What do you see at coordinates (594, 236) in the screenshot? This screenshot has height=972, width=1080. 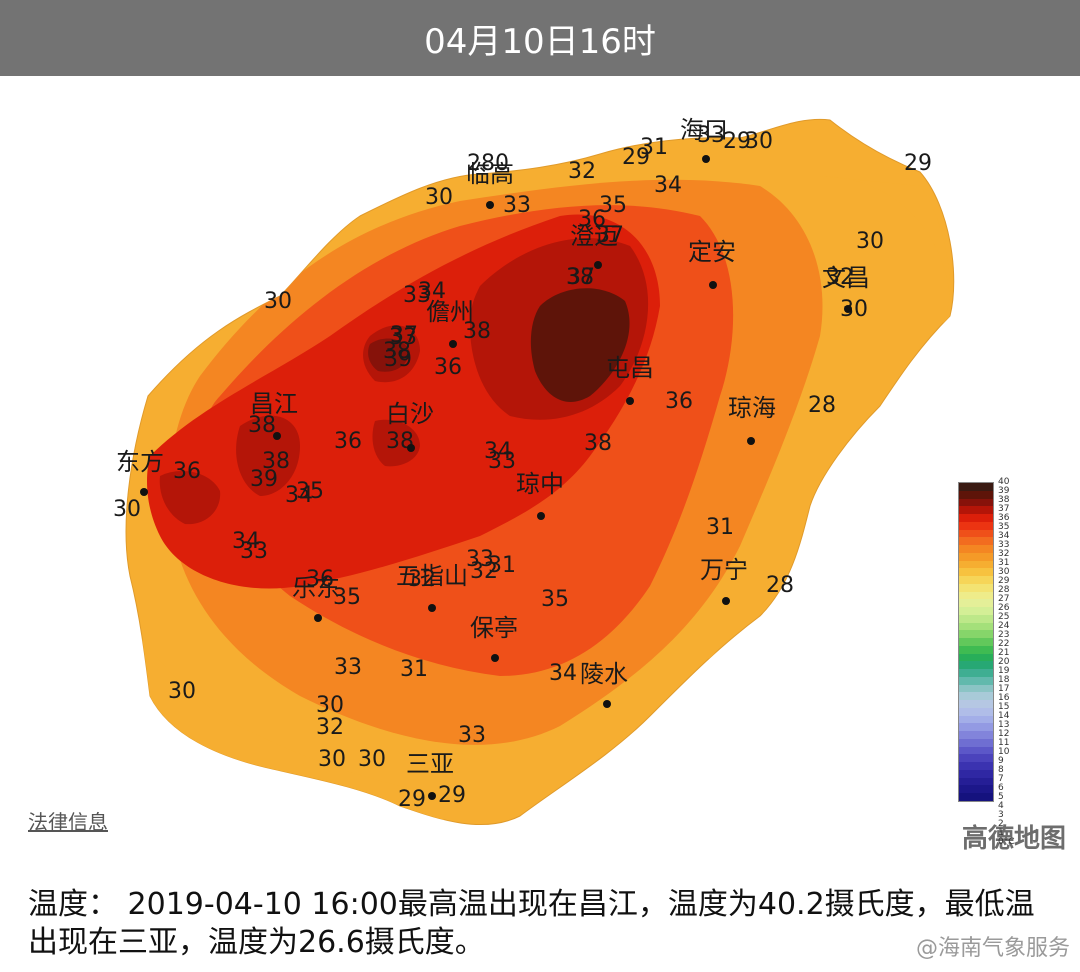 I see `city-name: 澄迈` at bounding box center [594, 236].